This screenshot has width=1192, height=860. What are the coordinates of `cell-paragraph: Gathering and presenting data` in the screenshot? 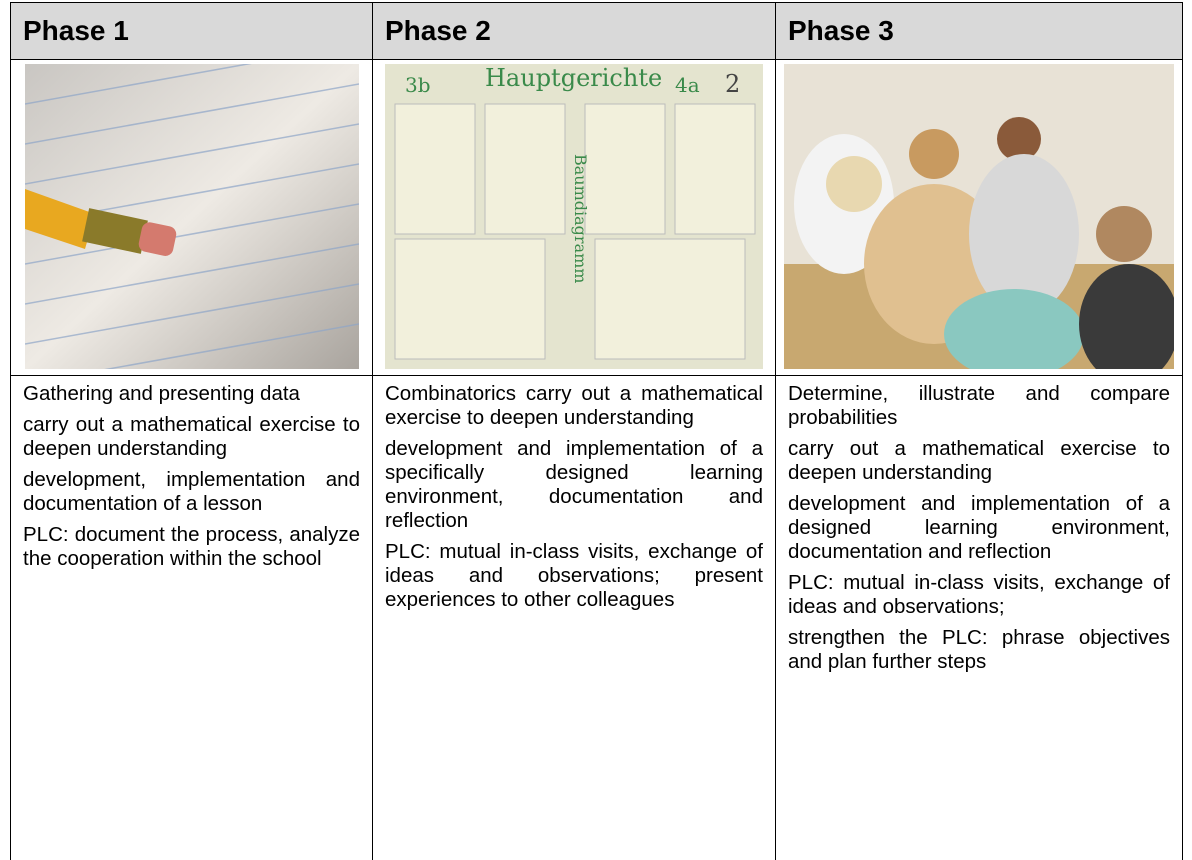 It's located at (191, 394).